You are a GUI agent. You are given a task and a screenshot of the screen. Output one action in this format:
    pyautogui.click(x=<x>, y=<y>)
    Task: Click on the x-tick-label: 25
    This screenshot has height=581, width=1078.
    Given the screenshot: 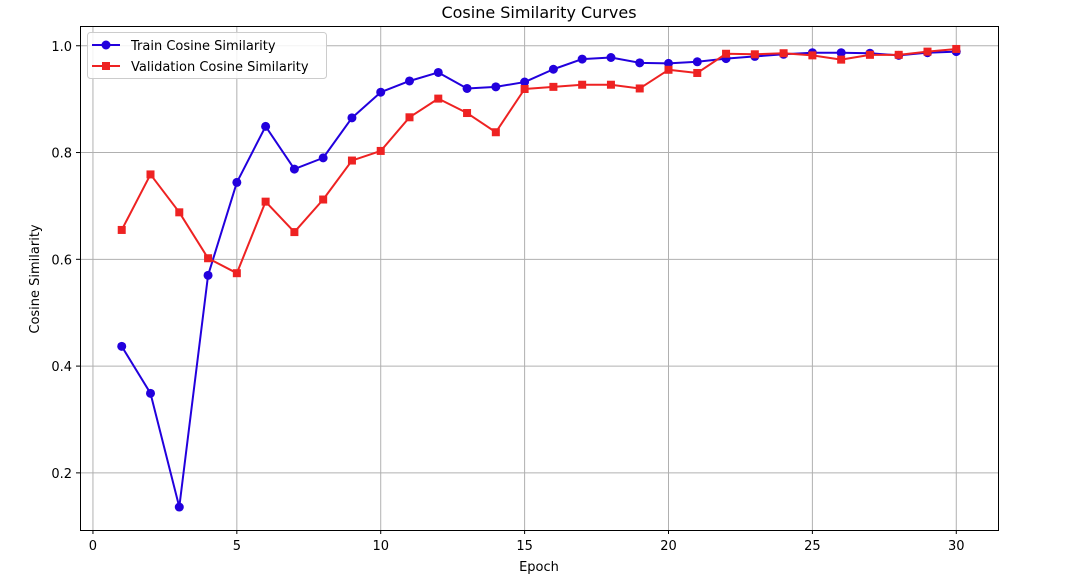 What is the action you would take?
    pyautogui.click(x=812, y=546)
    